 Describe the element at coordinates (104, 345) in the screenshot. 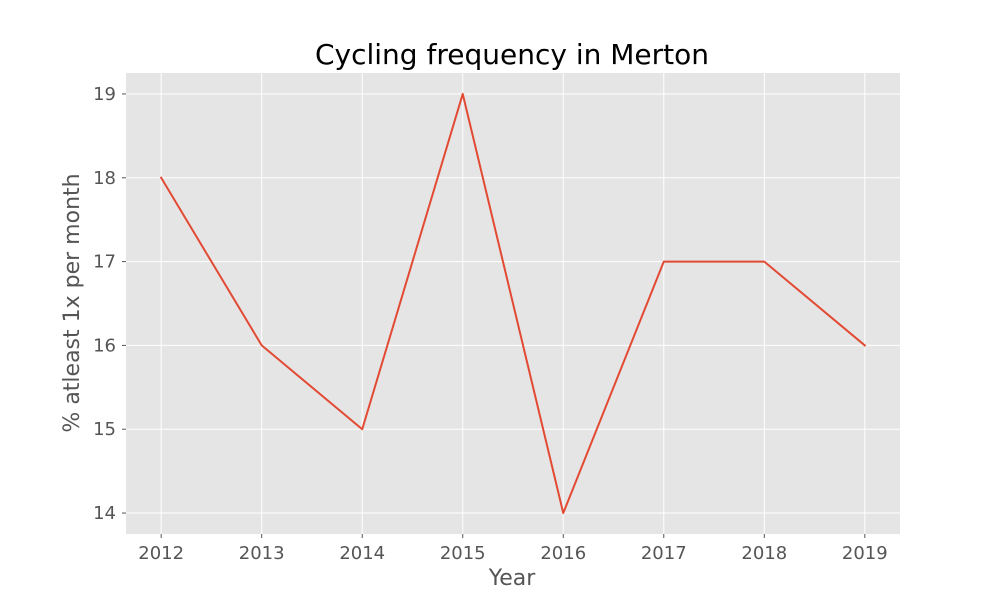

I see `y-tick-label: 16` at that location.